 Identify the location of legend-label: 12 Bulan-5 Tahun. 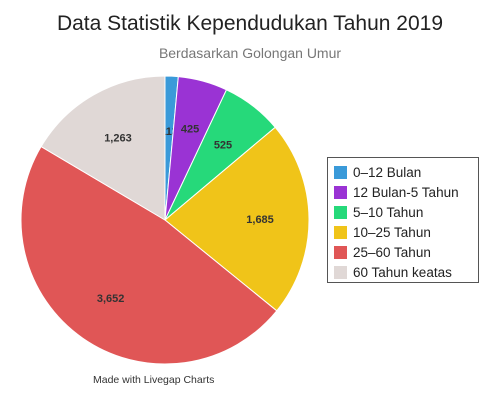
(406, 192).